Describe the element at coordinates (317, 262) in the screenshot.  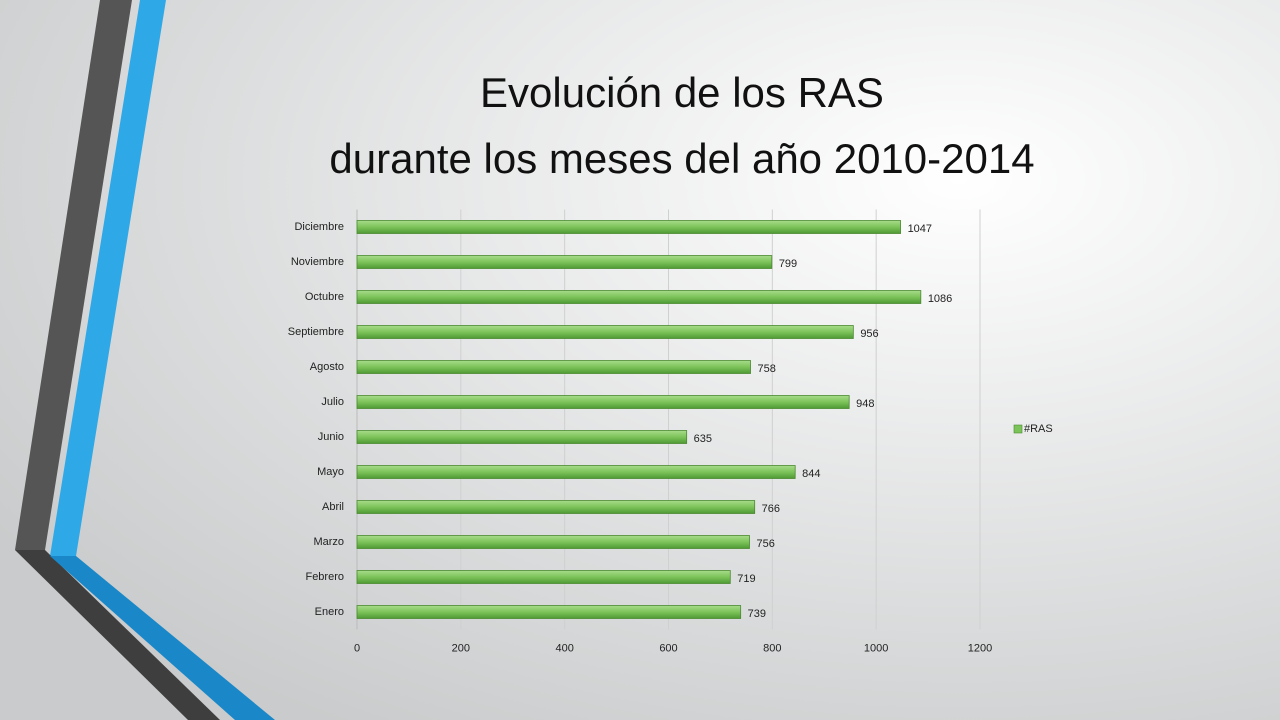
I see `y-tick-label: Noviembre` at that location.